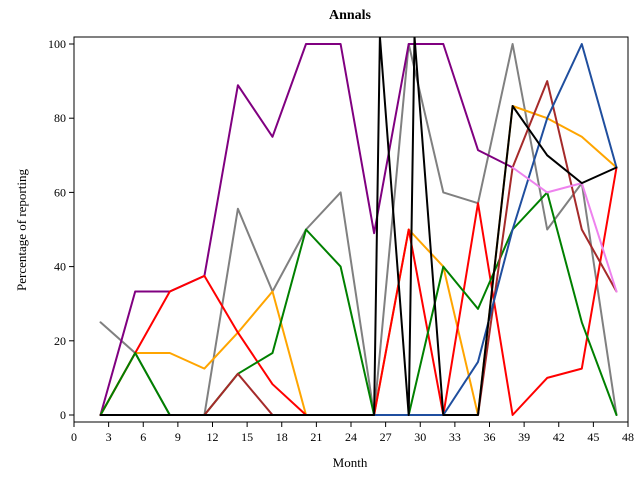  Describe the element at coordinates (143, 437) in the screenshot. I see `x-tick-label: 6` at that location.